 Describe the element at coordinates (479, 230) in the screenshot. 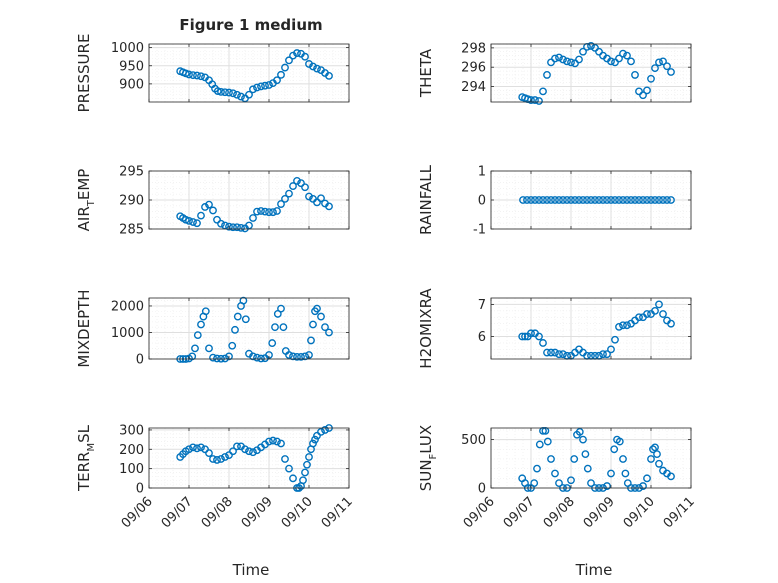

I see `y-tick-label: -1` at that location.